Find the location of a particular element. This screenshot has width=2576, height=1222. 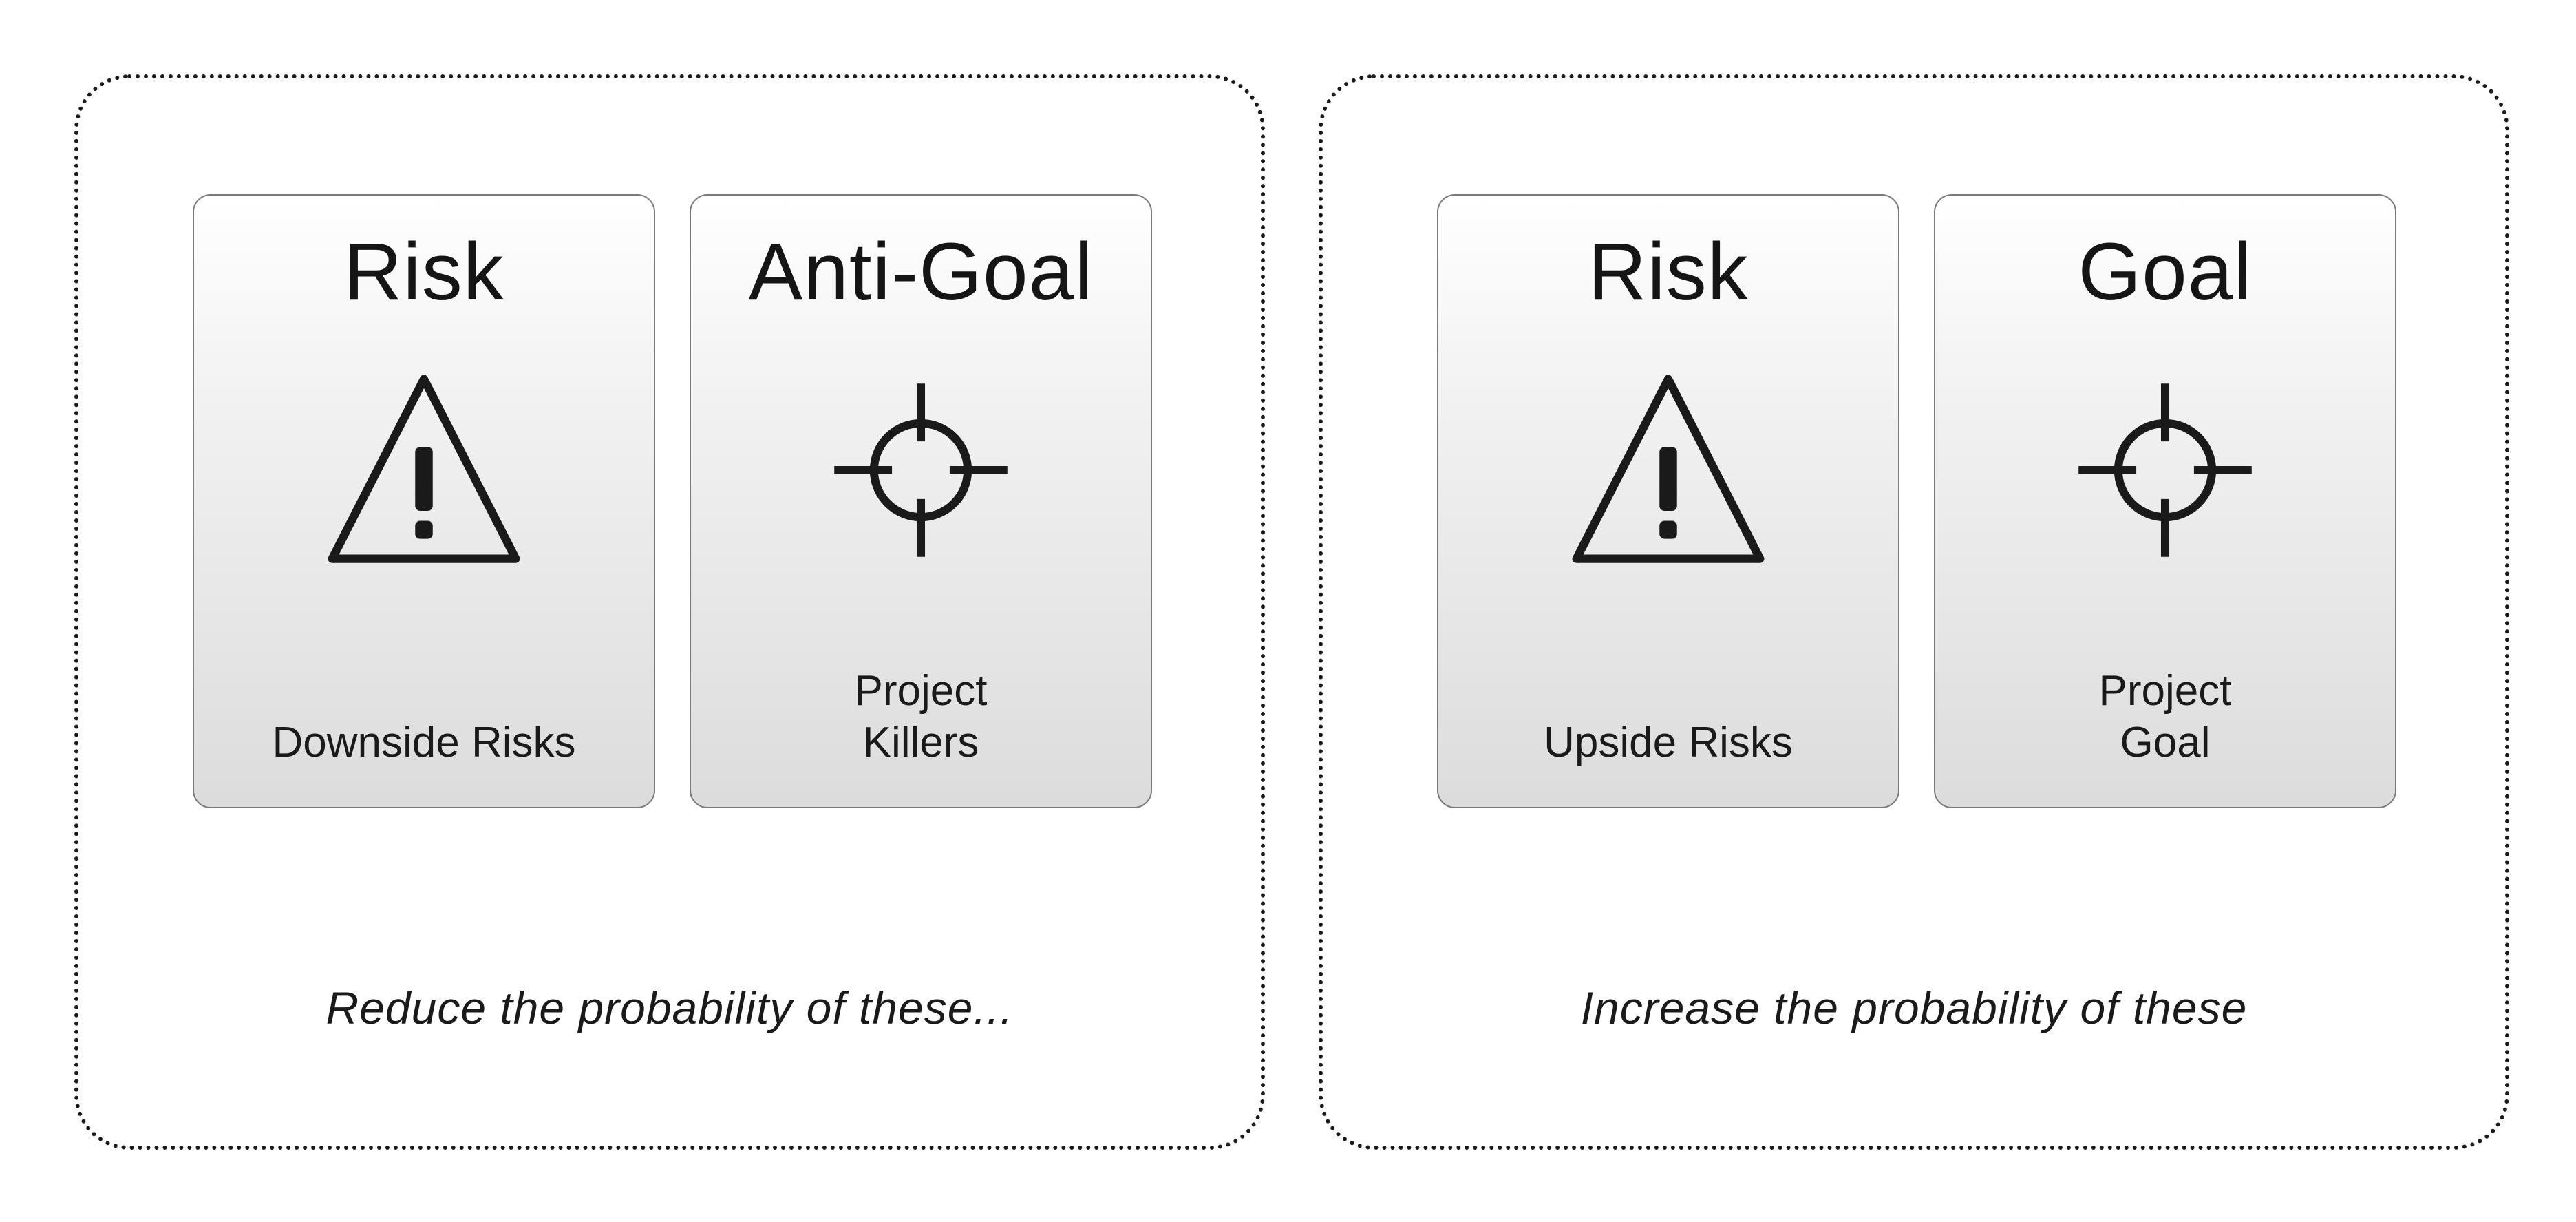

card-risk-downside: Risk Downside Risks is located at coordinates (424, 501).